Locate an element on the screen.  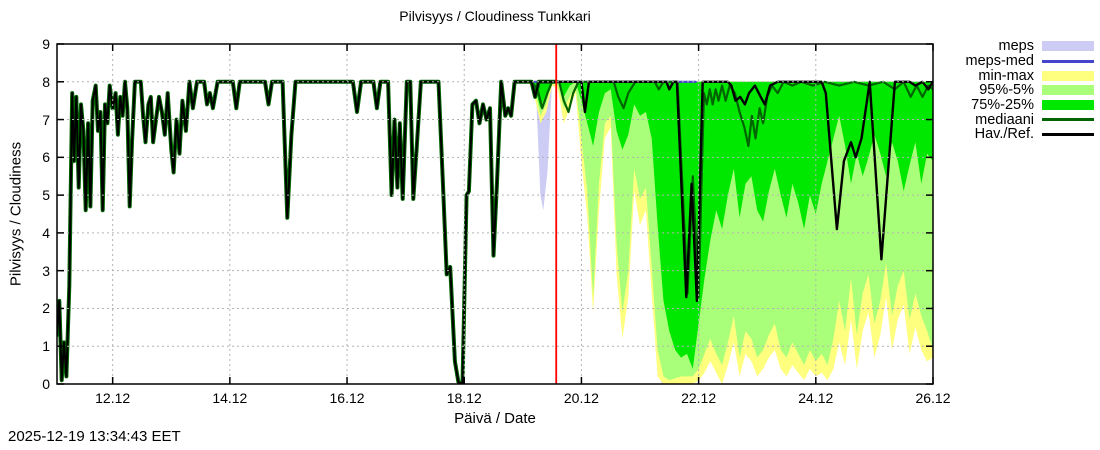
x-tick-label: 14.12 is located at coordinates (230, 398).